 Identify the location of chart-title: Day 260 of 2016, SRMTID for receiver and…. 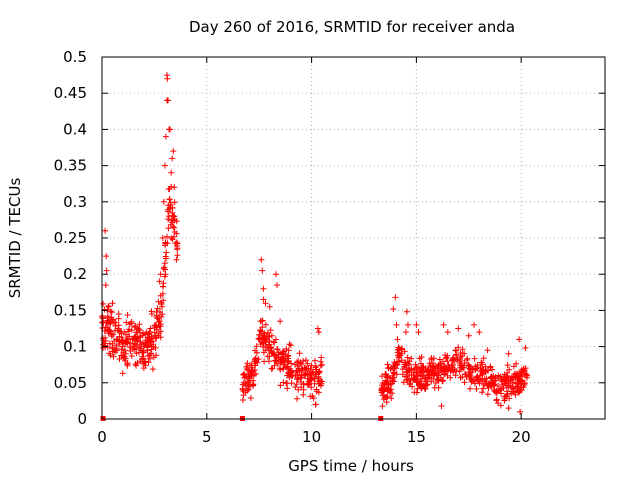
(352, 27).